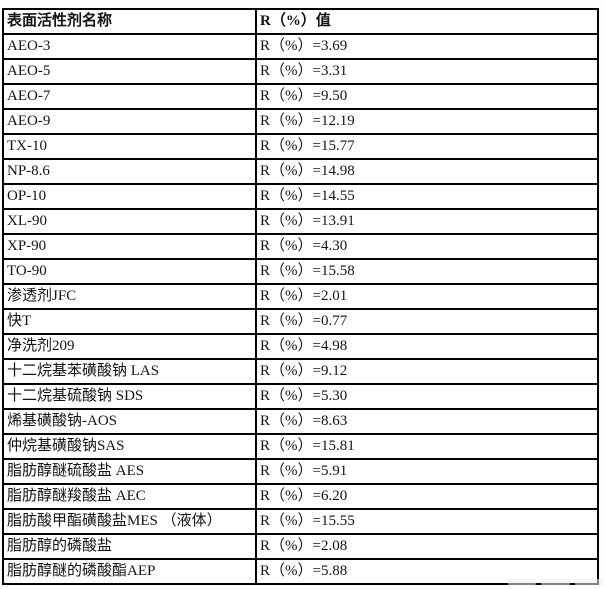 Image resolution: width=605 pixels, height=589 pixels. Describe the element at coordinates (129, 296) in the screenshot. I see `surfactant-name-cell: 渗透剂JFC` at that location.